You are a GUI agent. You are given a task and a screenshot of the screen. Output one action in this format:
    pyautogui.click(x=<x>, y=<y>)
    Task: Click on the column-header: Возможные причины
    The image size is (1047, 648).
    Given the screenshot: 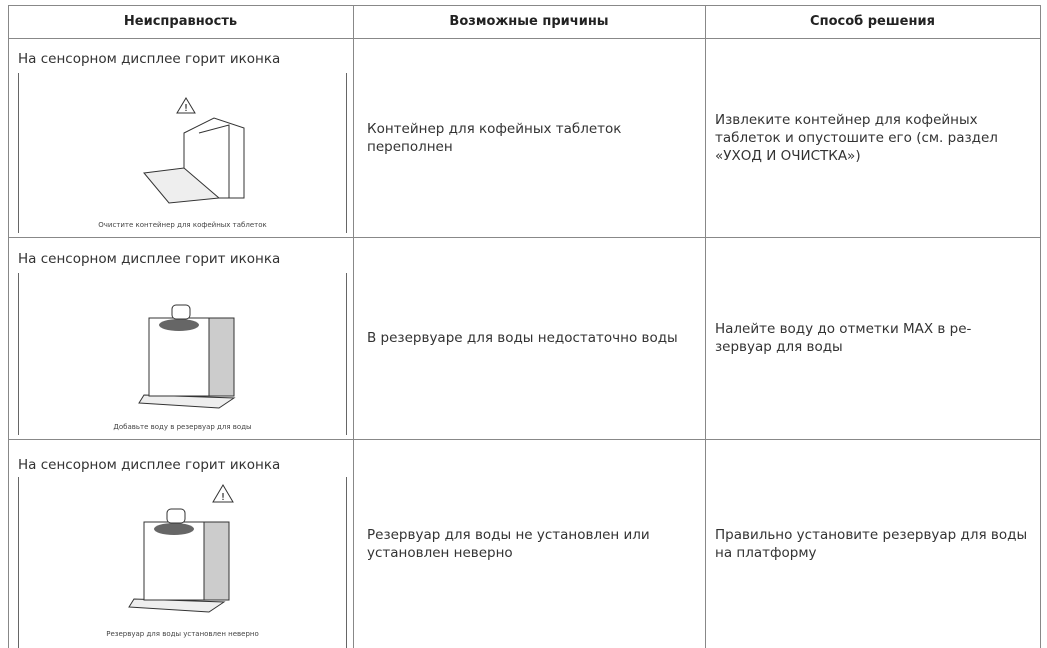 What is the action you would take?
    pyautogui.click(x=529, y=21)
    